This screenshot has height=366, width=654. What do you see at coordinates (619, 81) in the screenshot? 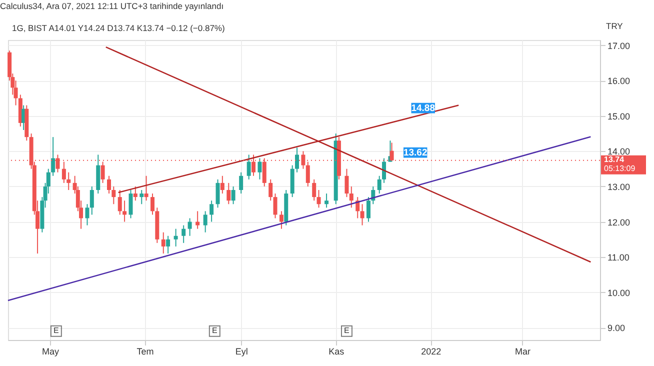
I see `y-tick-label: 16.00` at bounding box center [619, 81].